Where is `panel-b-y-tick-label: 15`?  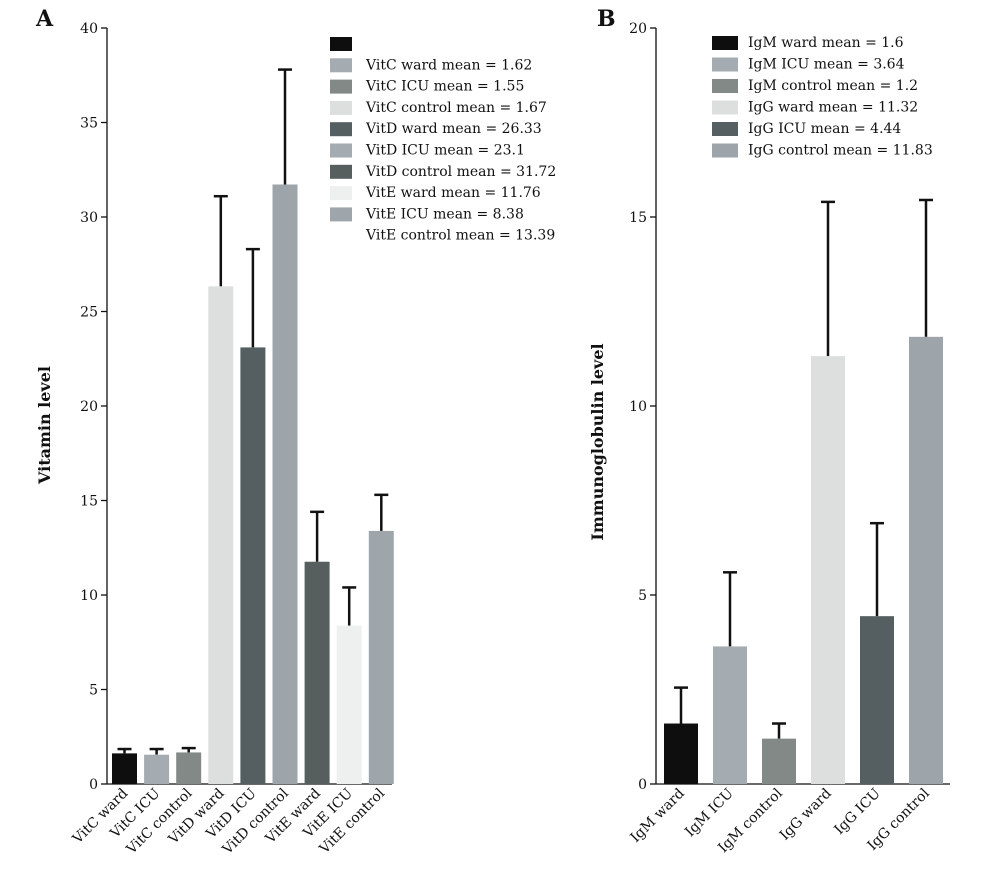
panel-b-y-tick-label: 15 is located at coordinates (638, 218).